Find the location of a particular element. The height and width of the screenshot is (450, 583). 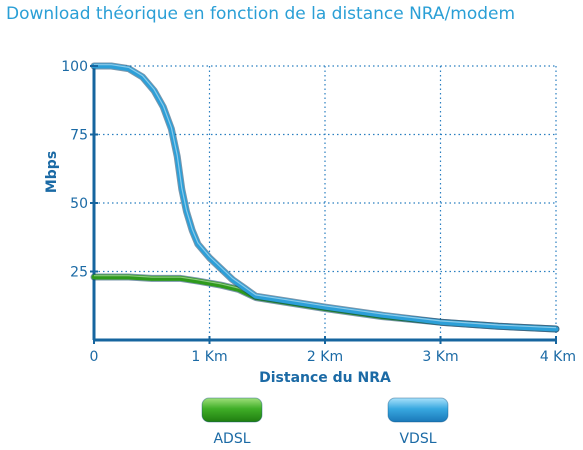

legend-item-adsl: ADSL is located at coordinates (232, 422).